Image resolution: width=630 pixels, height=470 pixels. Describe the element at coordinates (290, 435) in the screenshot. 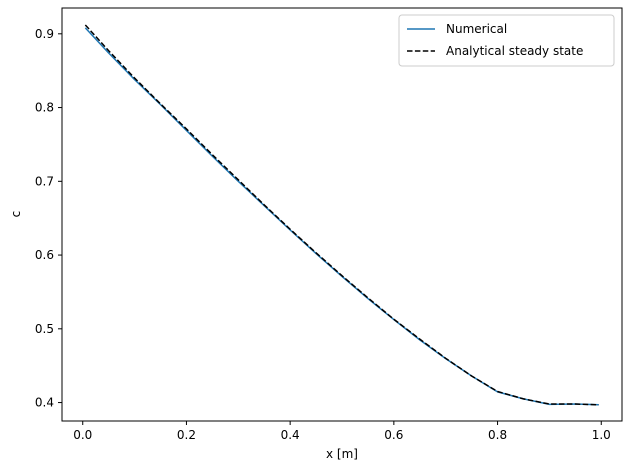

I see `x-tick-label: 0.4` at that location.